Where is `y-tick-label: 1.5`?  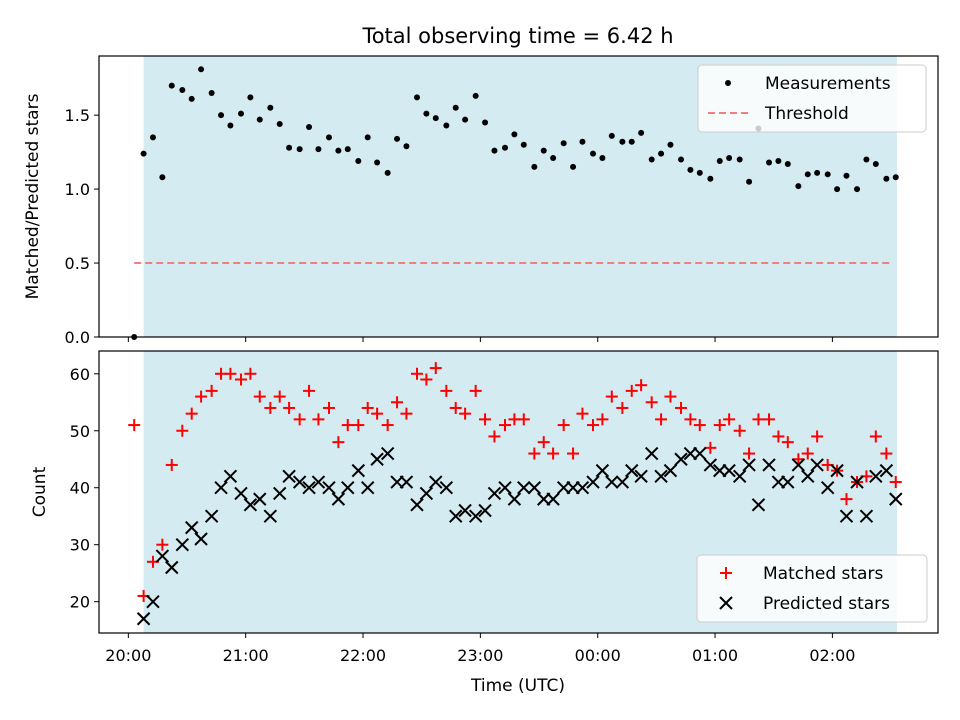
y-tick-label: 1.5 is located at coordinates (77, 115).